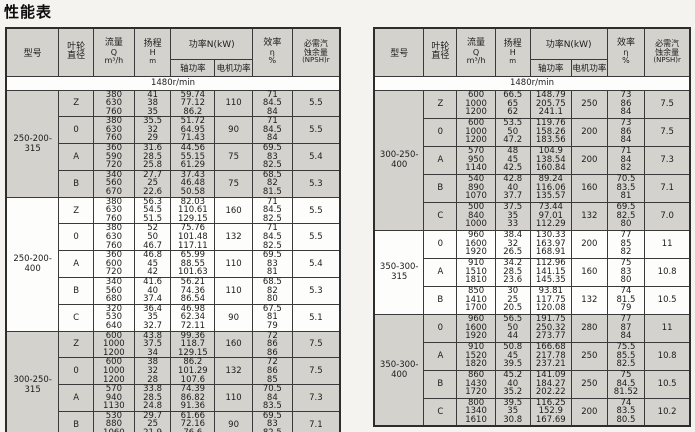  What do you see at coordinates (550, 104) in the screenshot?
I see `shaft-power-cell: 148.79 205.75 241.1` at bounding box center [550, 104].